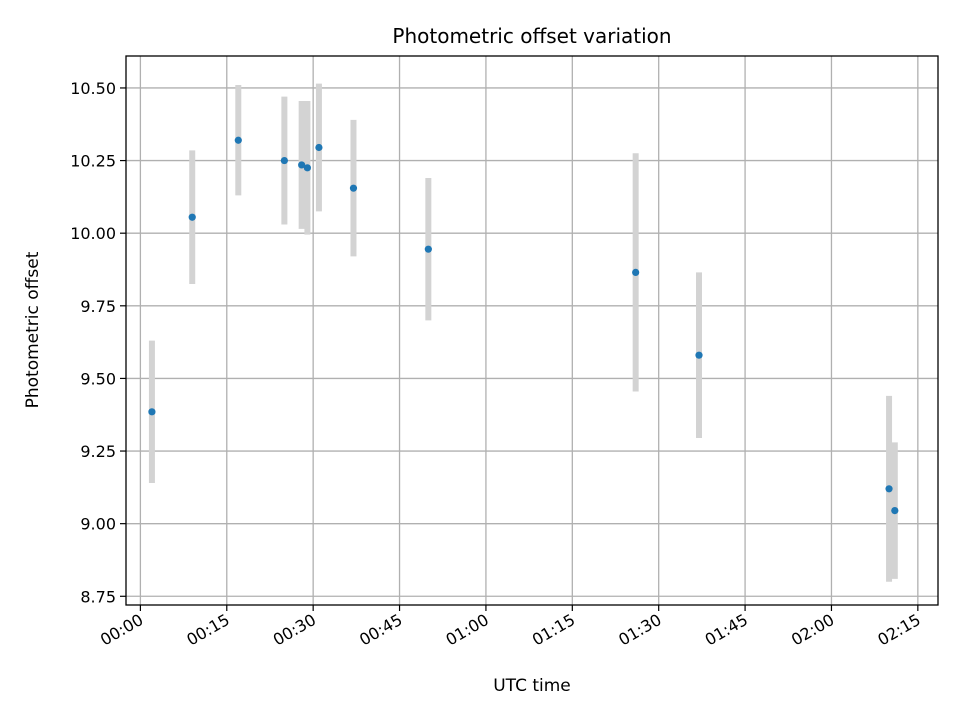 The image size is (960, 720). Describe the element at coordinates (93, 88) in the screenshot. I see `y-tick-label: 10.50` at that location.